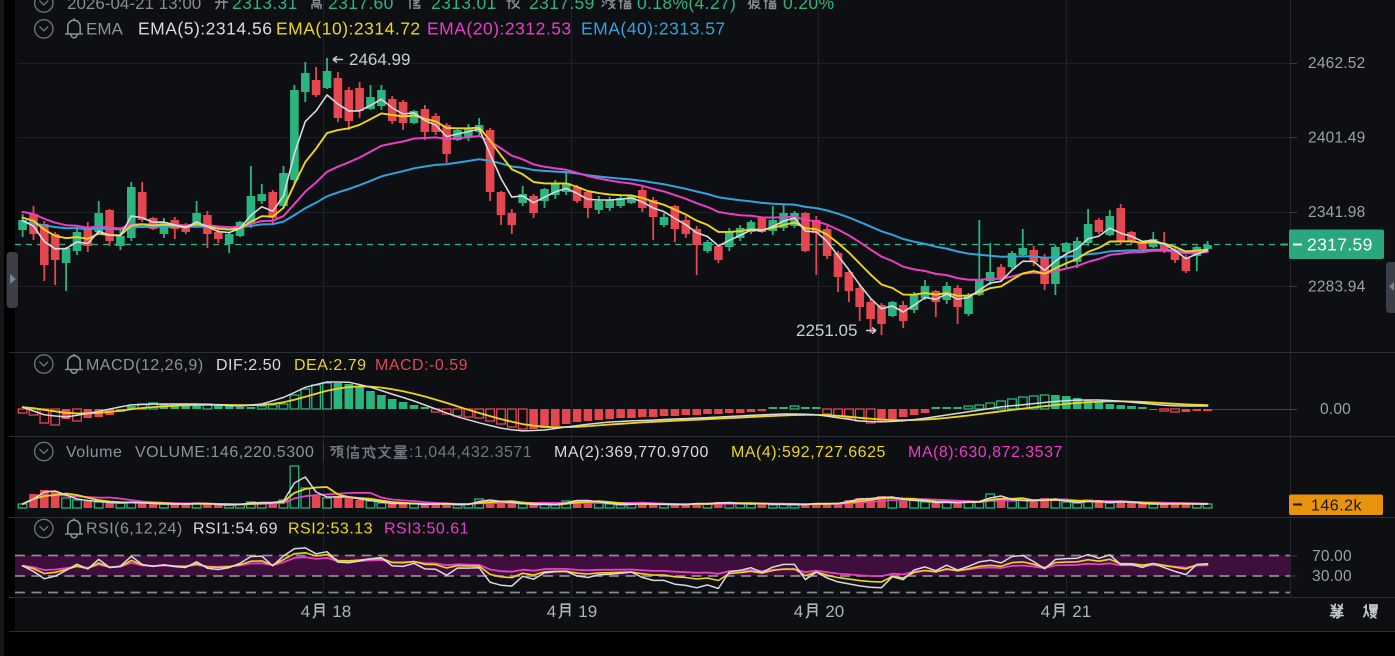 This screenshot has height=656, width=1395. What do you see at coordinates (808, 6) in the screenshot?
I see `svg-text: 0.20%` at bounding box center [808, 6].